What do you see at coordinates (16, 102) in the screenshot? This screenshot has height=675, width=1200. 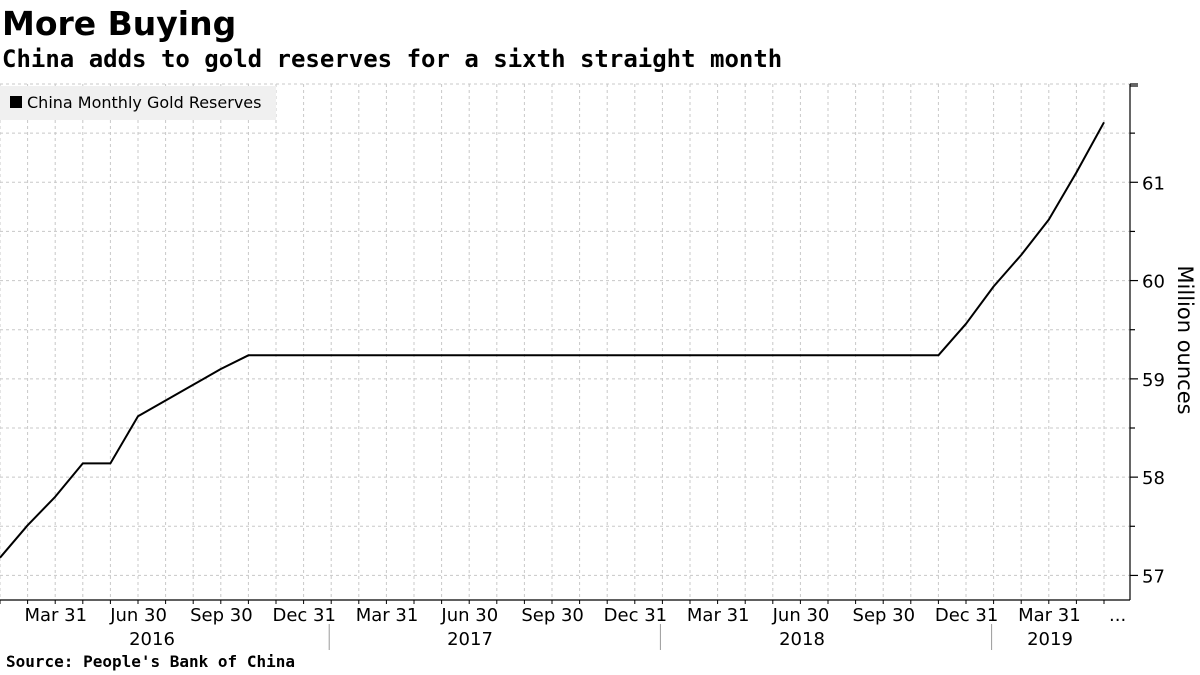 I see `legend-swatch` at bounding box center [16, 102].